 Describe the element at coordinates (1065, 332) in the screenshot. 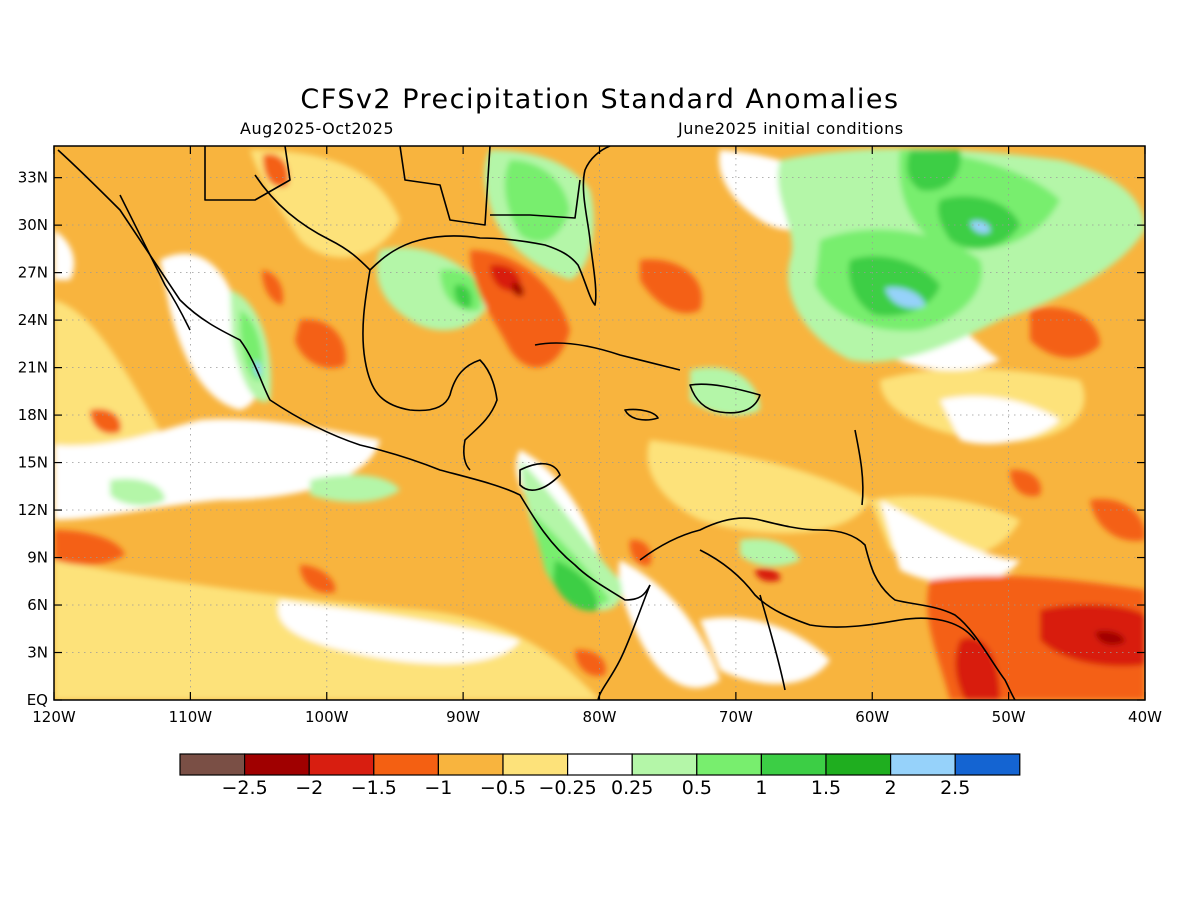

I see `dry-atlantic-east` at that location.